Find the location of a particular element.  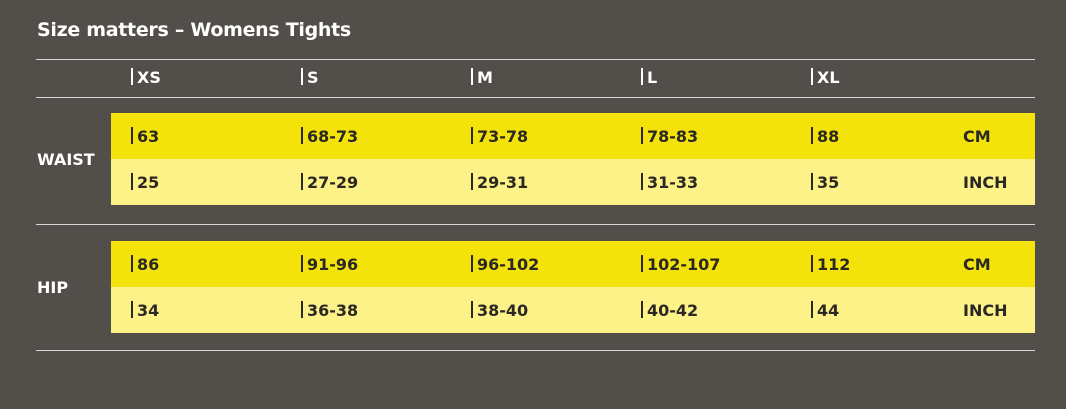

table-cell: 31-33 is located at coordinates (669, 182).